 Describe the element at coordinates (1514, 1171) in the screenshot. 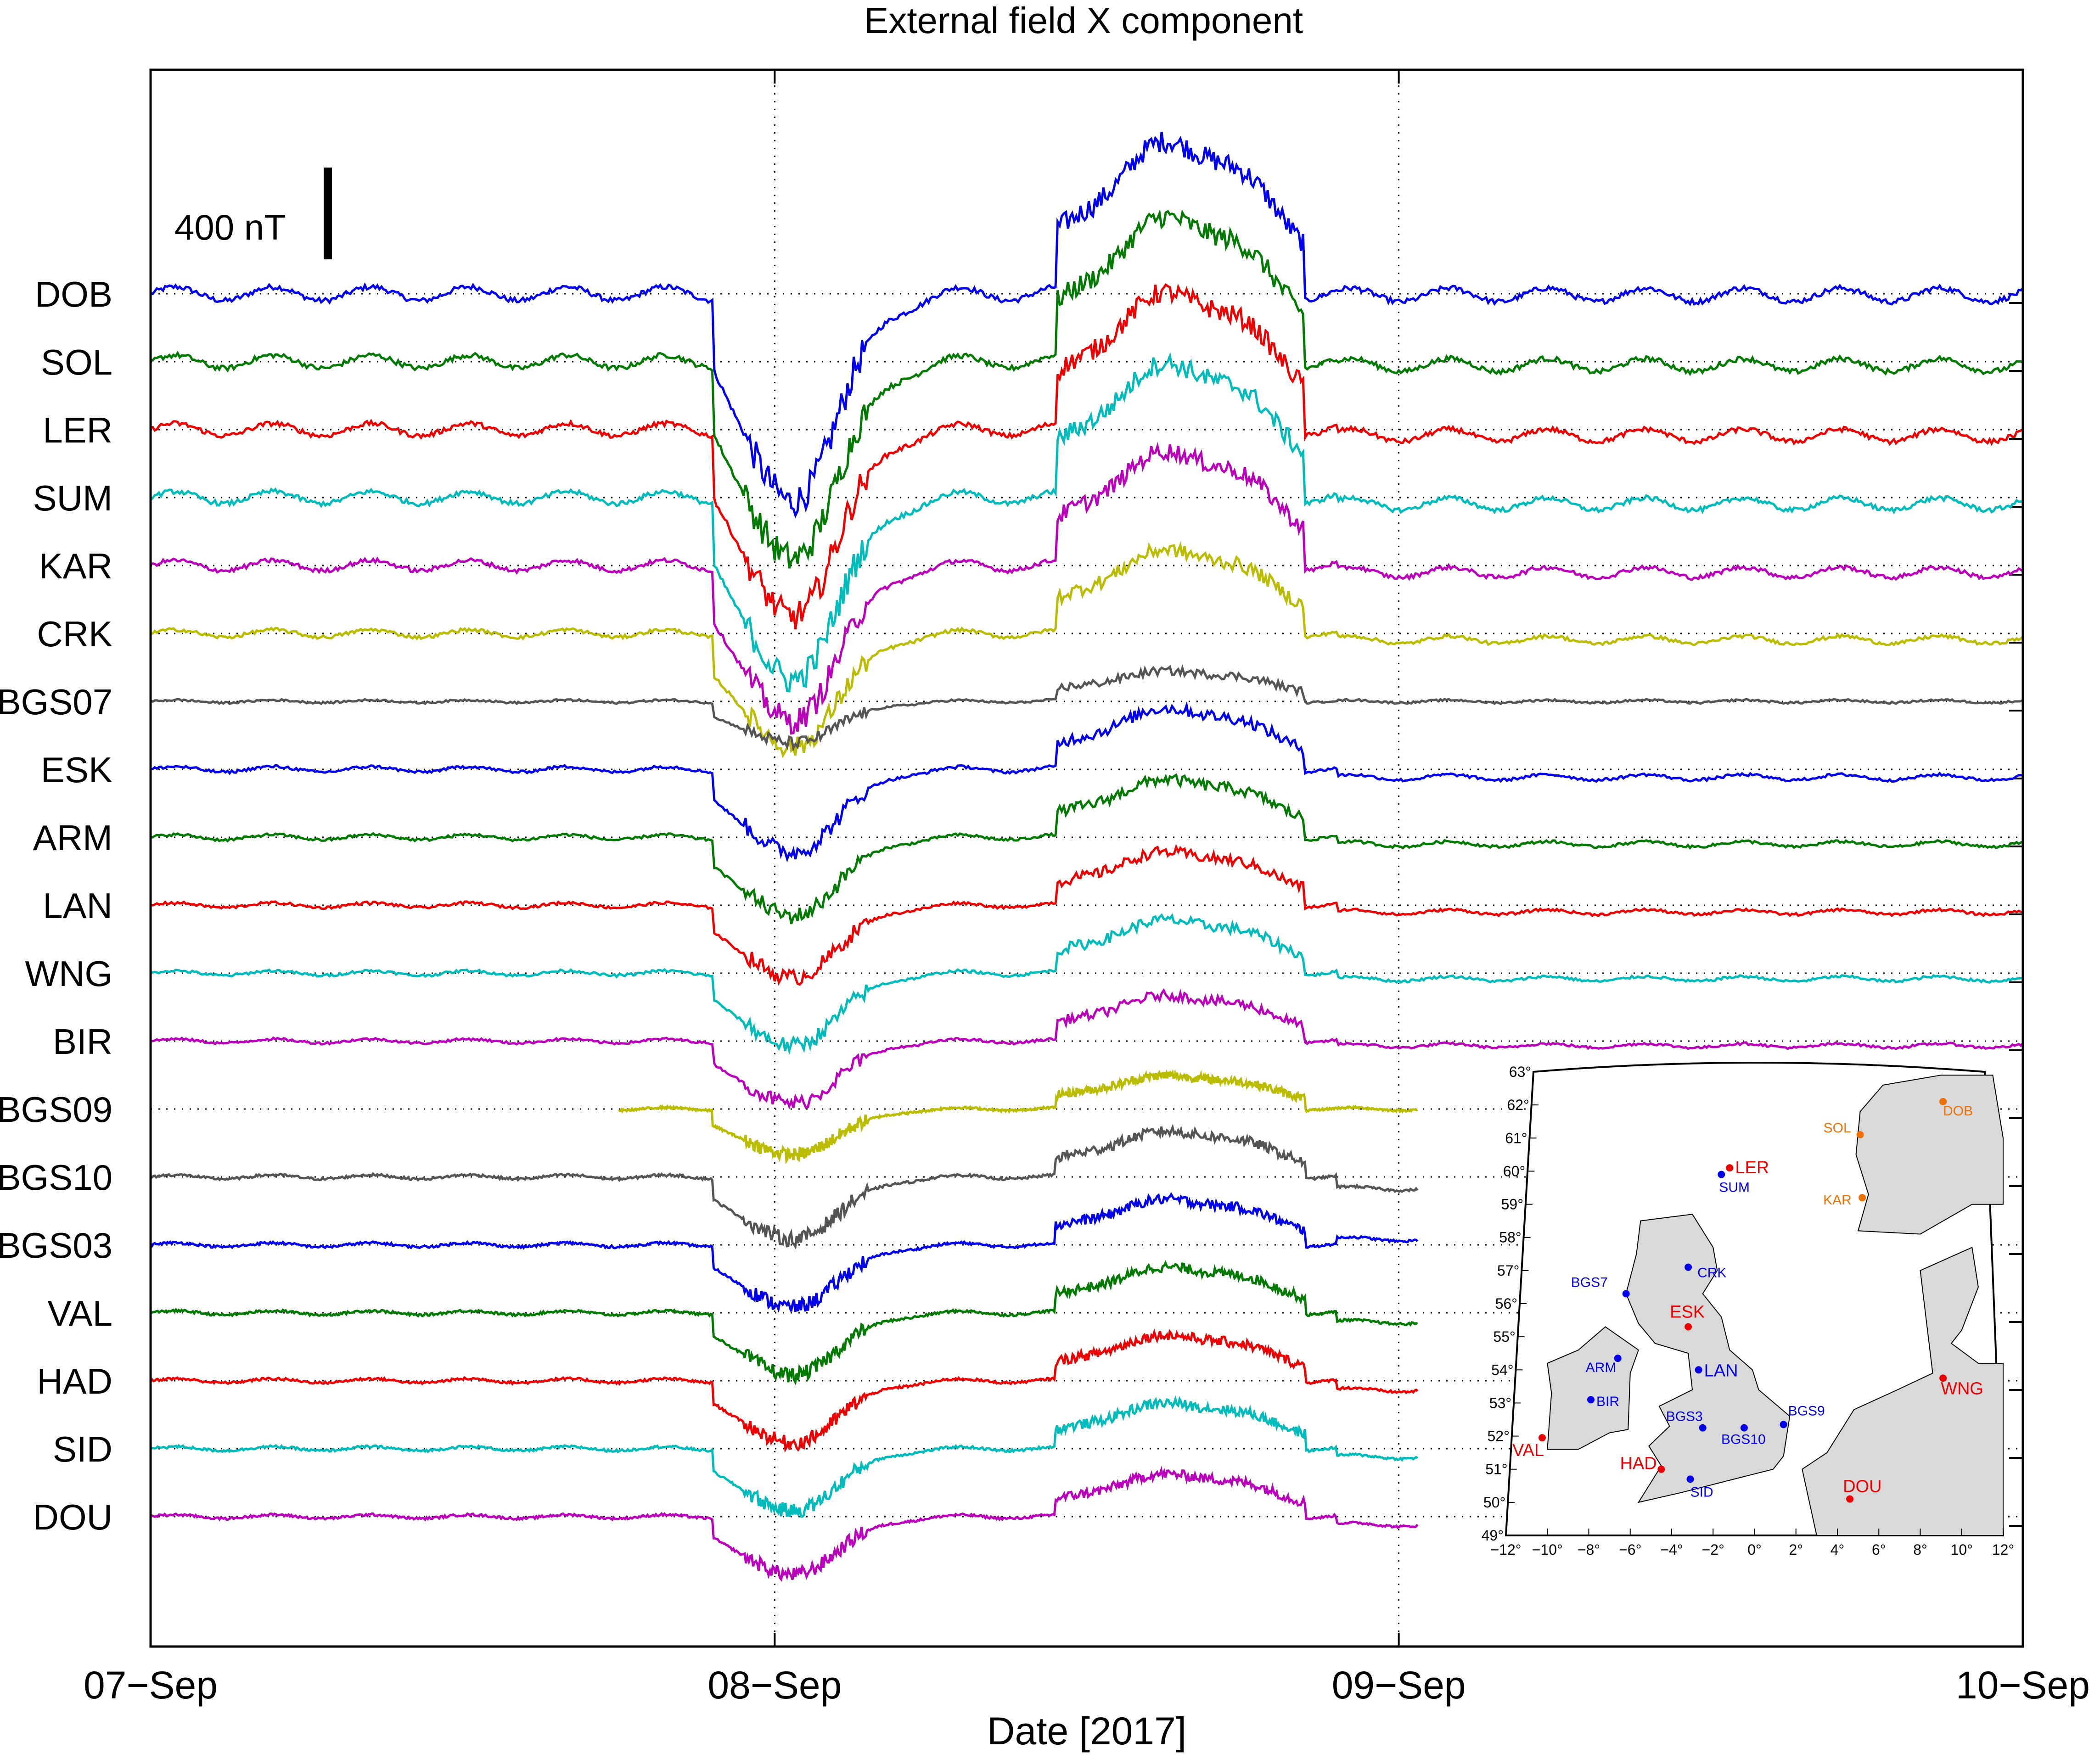

I see `map-lat-tick: 60°` at that location.